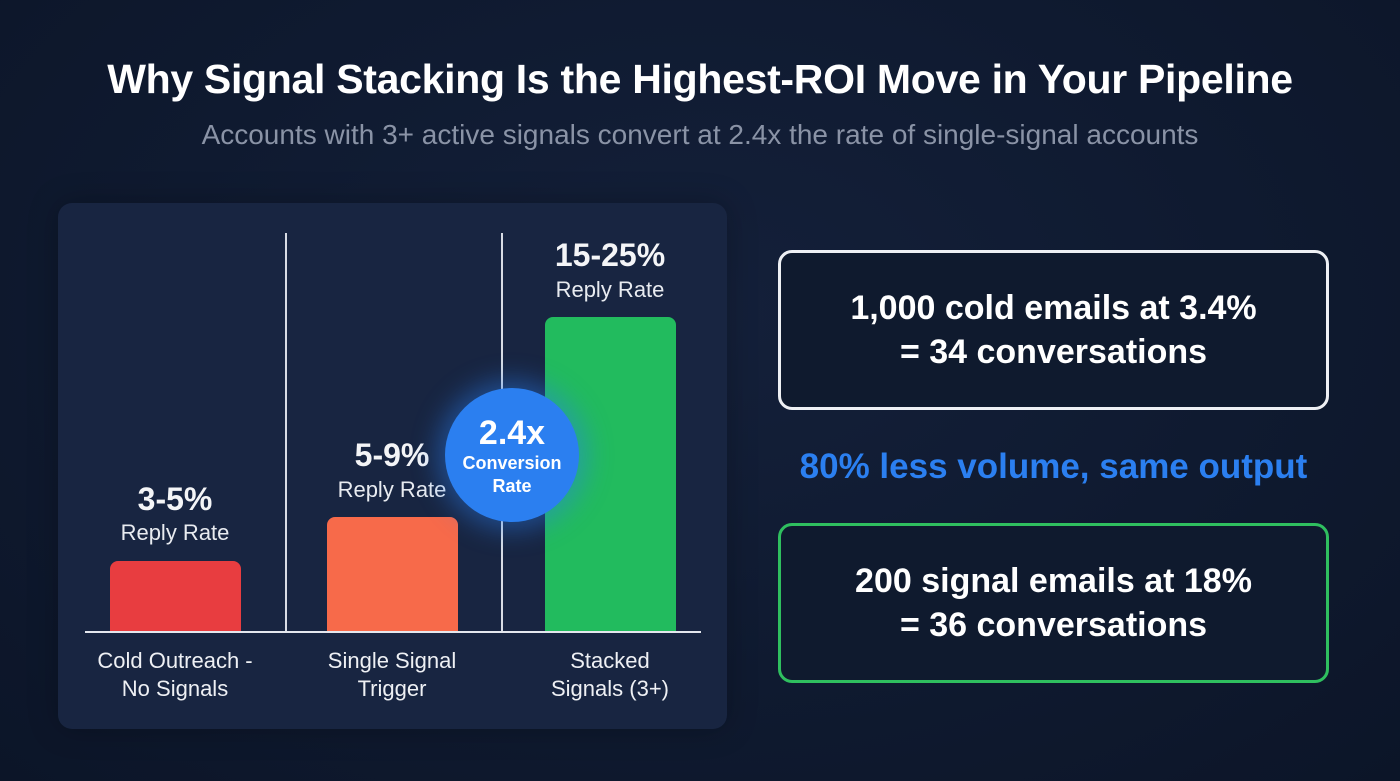 This screenshot has width=1400, height=781. I want to click on volume-callout: 80% less volume, same output, so click(1053, 466).